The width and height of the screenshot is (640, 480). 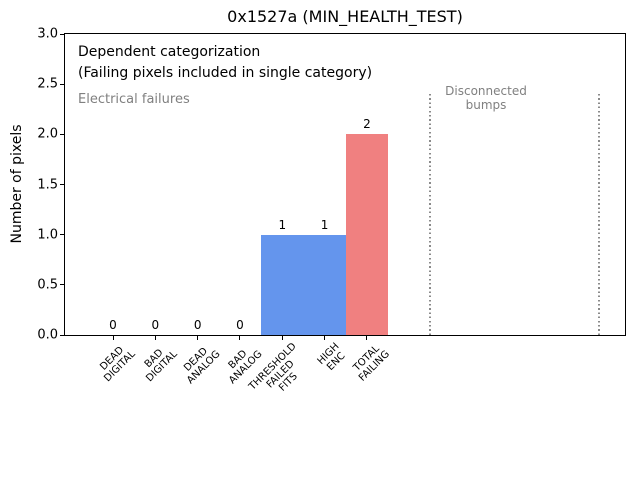 What do you see at coordinates (161, 366) in the screenshot?
I see `x-tick-label: BAD DIGITAL` at bounding box center [161, 366].